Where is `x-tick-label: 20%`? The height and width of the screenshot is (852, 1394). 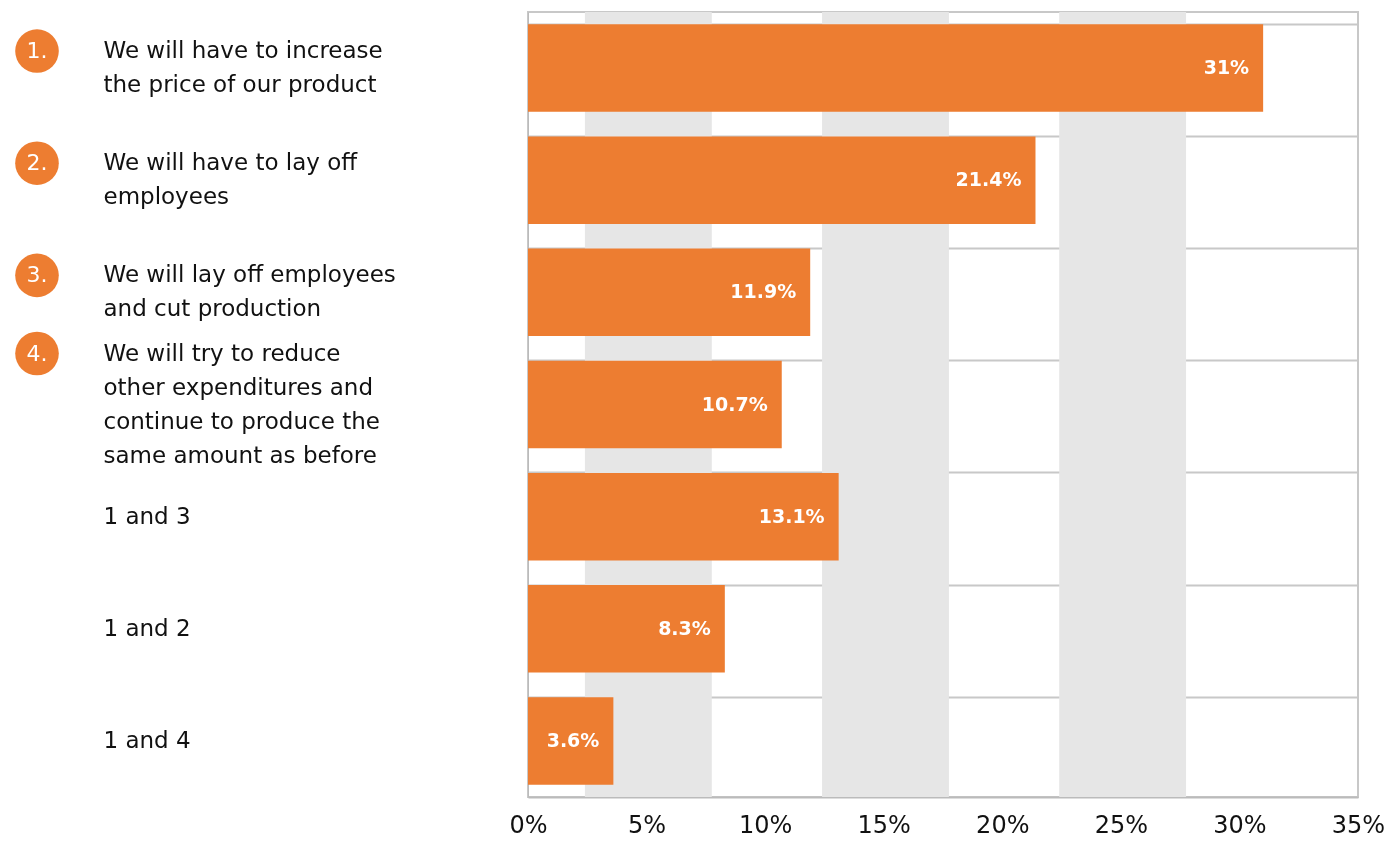
x-tick-label: 20% is located at coordinates (1003, 824).